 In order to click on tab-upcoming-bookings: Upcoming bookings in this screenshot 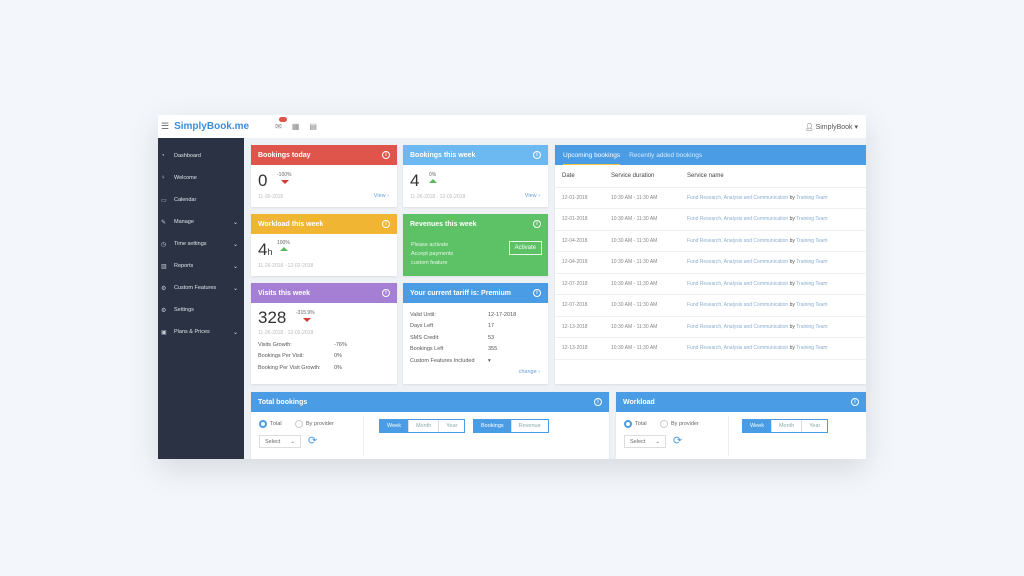, I will do `click(592, 155)`.